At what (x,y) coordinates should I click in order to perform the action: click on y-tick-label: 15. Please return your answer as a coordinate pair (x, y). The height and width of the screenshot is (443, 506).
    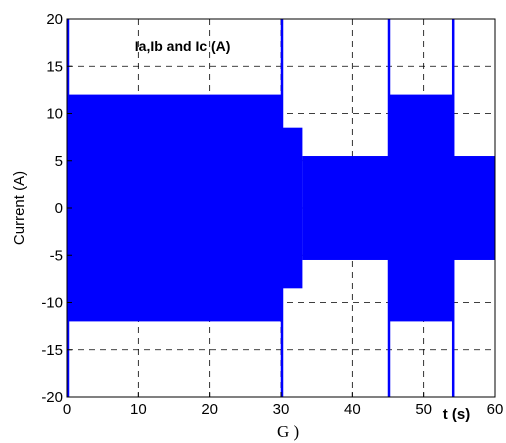
    Looking at the image, I should click on (54, 66).